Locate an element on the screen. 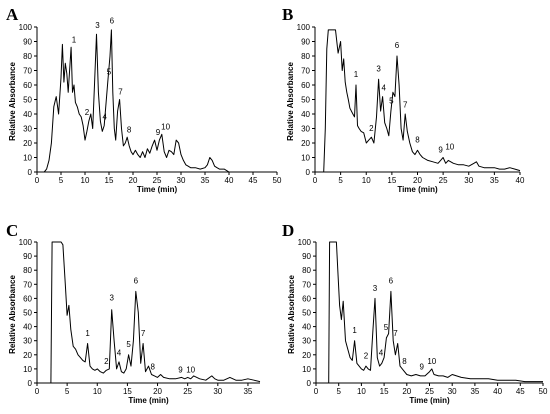 The width and height of the screenshot is (550, 414). panel-letter: C is located at coordinates (12, 230).